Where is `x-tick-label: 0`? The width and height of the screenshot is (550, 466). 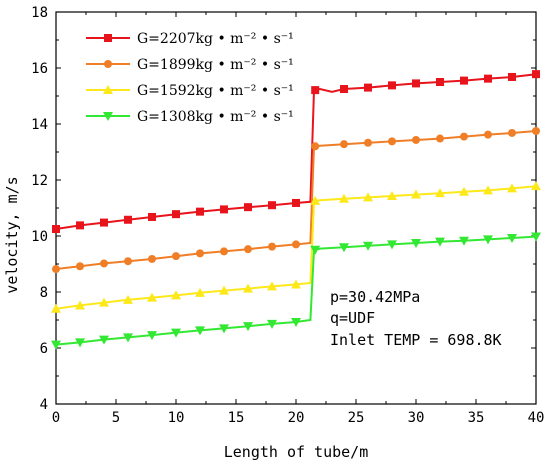 x-tick-label: 0 is located at coordinates (56, 418).